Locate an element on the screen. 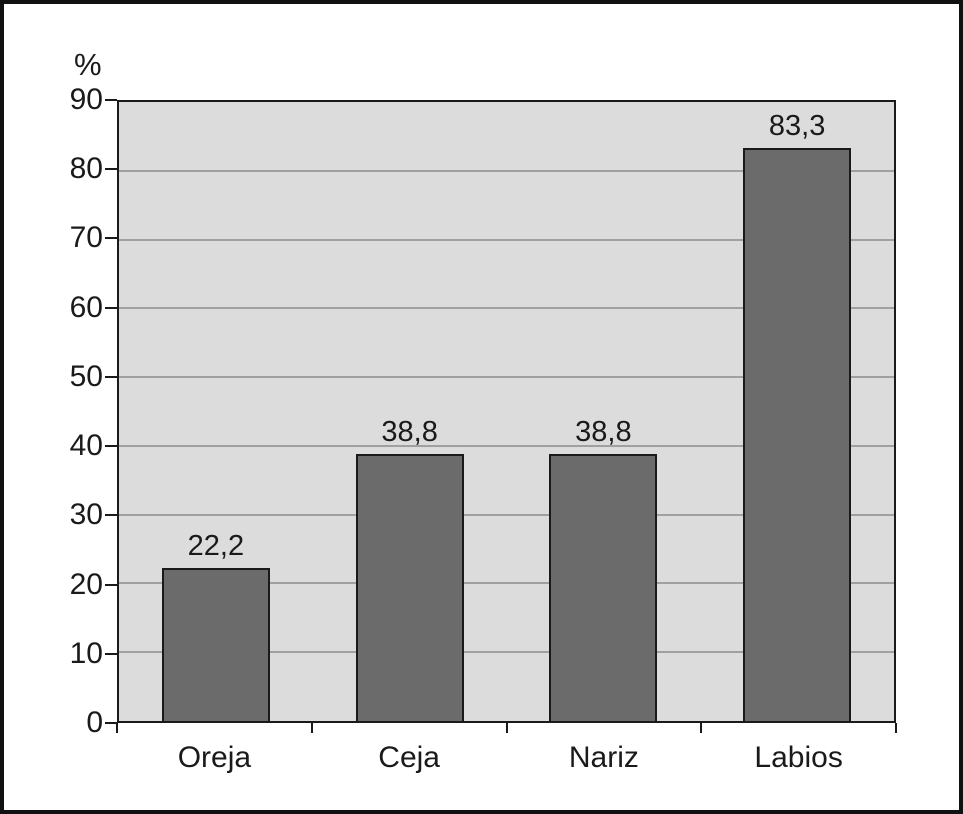  y-tick-label: 0 is located at coordinates (94, 722).